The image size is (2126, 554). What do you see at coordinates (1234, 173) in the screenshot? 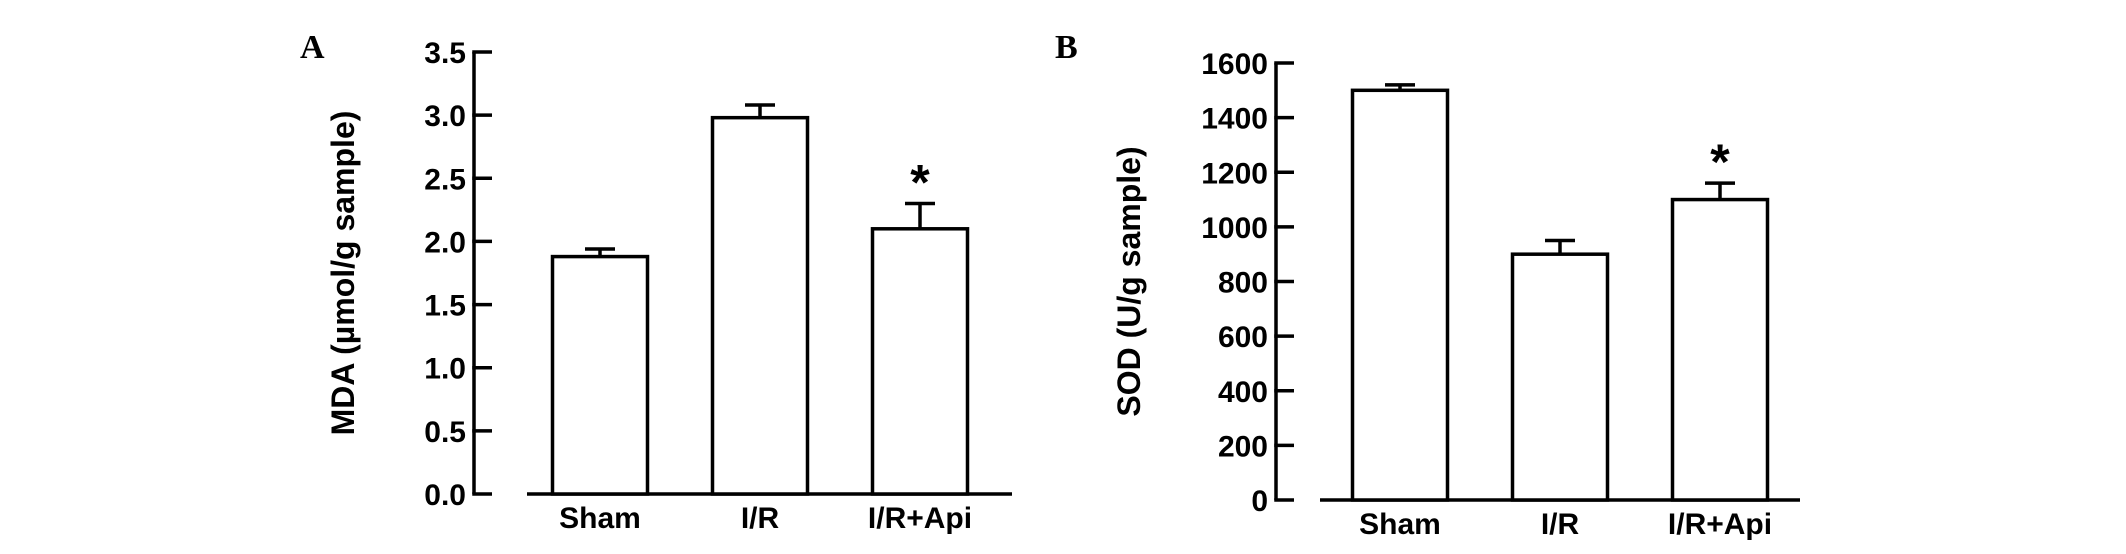
I see `y-tick-label: 1200` at bounding box center [1234, 173].